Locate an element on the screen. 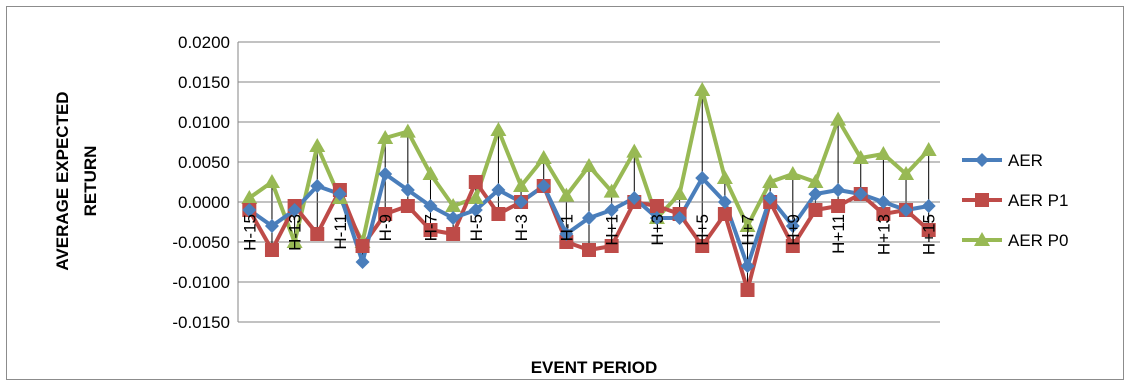  y-tick-label: -0.0050 is located at coordinates (201, 242).